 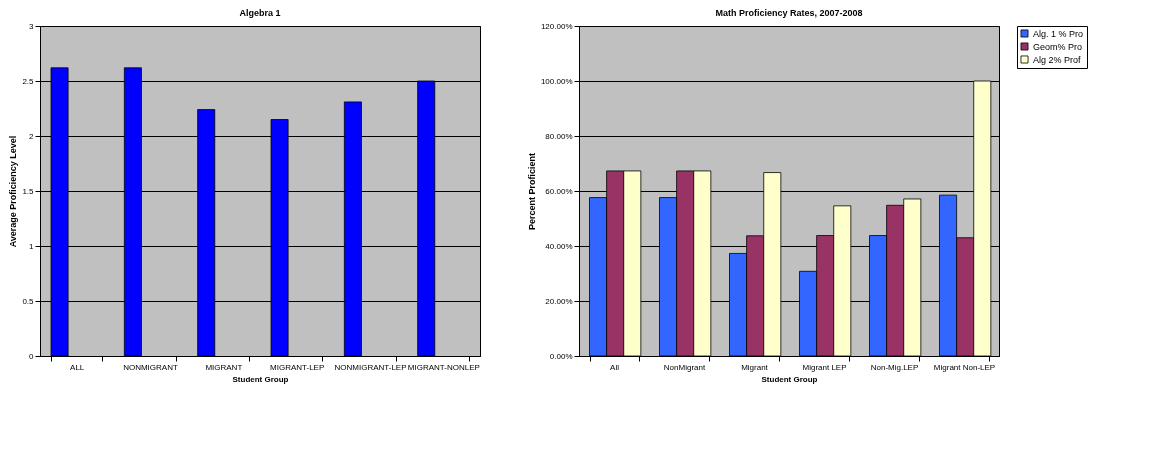 What do you see at coordinates (531, 191) in the screenshot?
I see `y-axis-title: Percent Proficient` at bounding box center [531, 191].